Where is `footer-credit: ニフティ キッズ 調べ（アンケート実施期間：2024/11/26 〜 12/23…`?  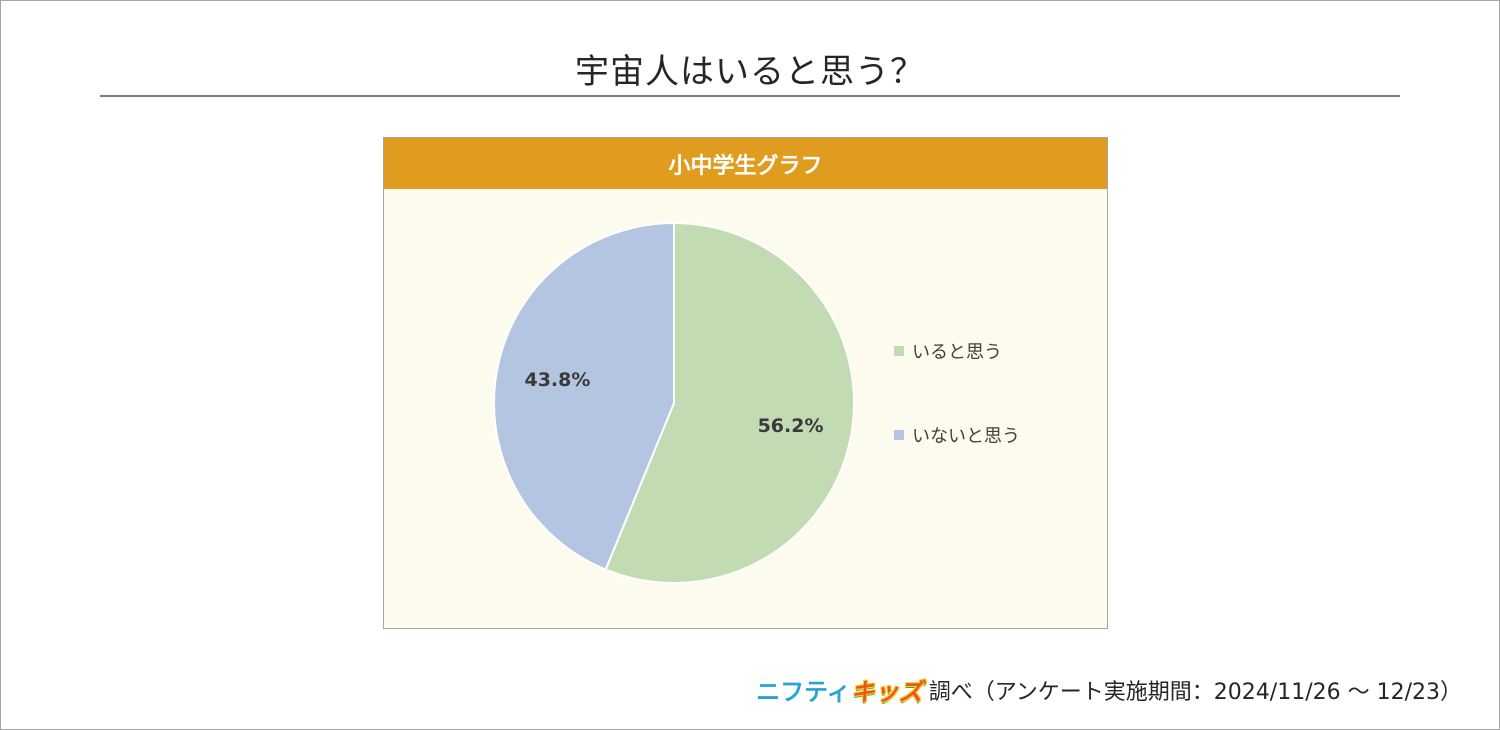 footer-credit: ニフティ キッズ 調べ（アンケート実施期間：2024/11/26 〜 12/23… is located at coordinates (1109, 689).